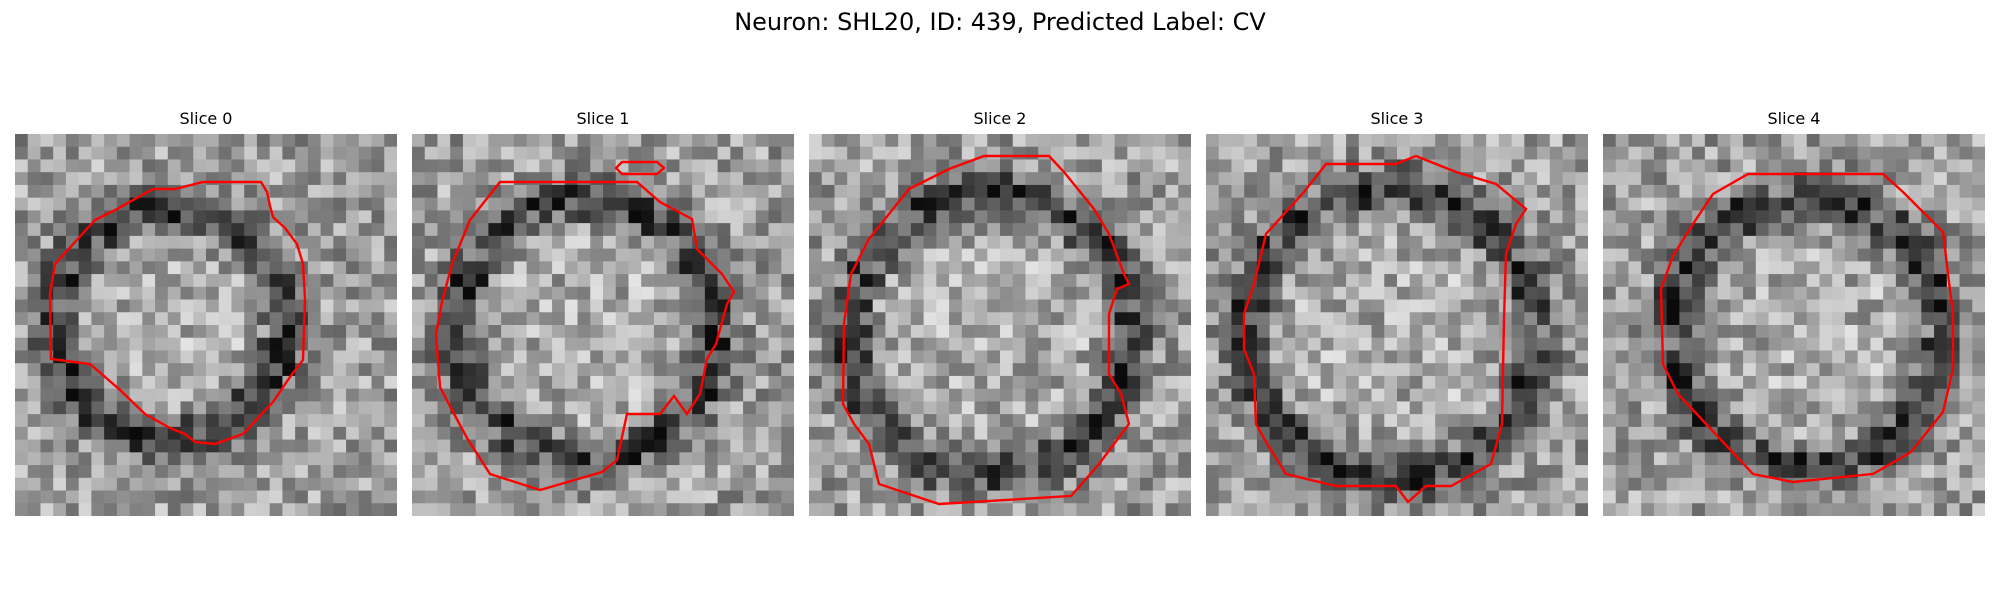 Image resolution: width=2000 pixels, height=600 pixels. Describe the element at coordinates (206, 118) in the screenshot. I see `slice-title: Slice 0` at that location.